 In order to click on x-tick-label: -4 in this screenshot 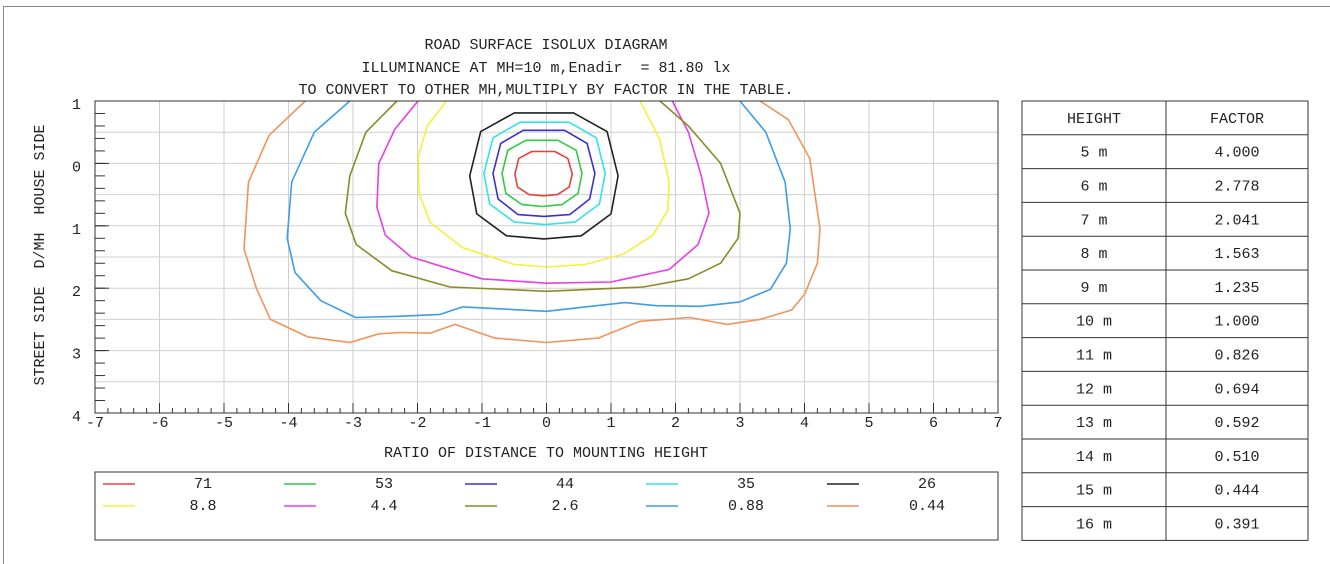, I will do `click(288, 423)`.